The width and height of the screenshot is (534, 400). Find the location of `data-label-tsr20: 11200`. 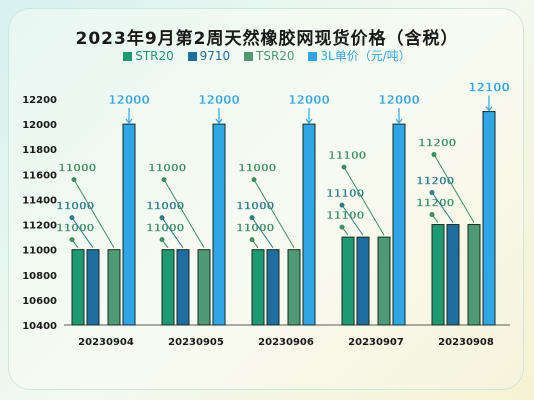

data-label-tsr20: 11200 is located at coordinates (437, 143).